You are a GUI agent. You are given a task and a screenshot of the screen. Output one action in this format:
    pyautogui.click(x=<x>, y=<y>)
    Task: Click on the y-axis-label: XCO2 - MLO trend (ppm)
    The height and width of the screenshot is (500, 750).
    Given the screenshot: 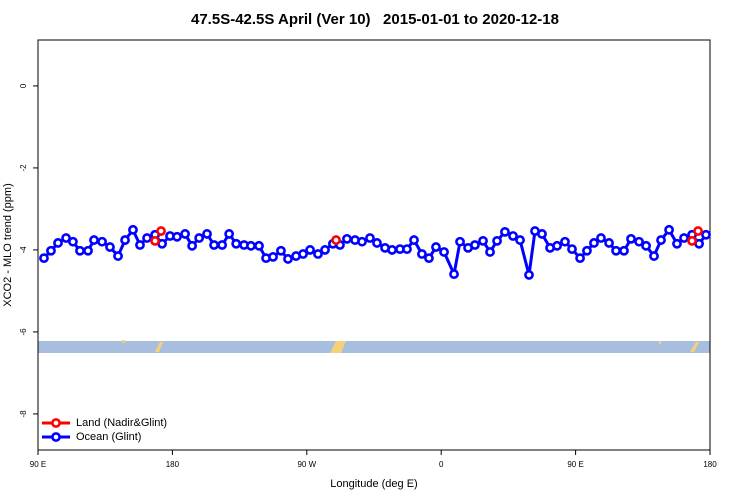 What is the action you would take?
    pyautogui.click(x=8, y=244)
    